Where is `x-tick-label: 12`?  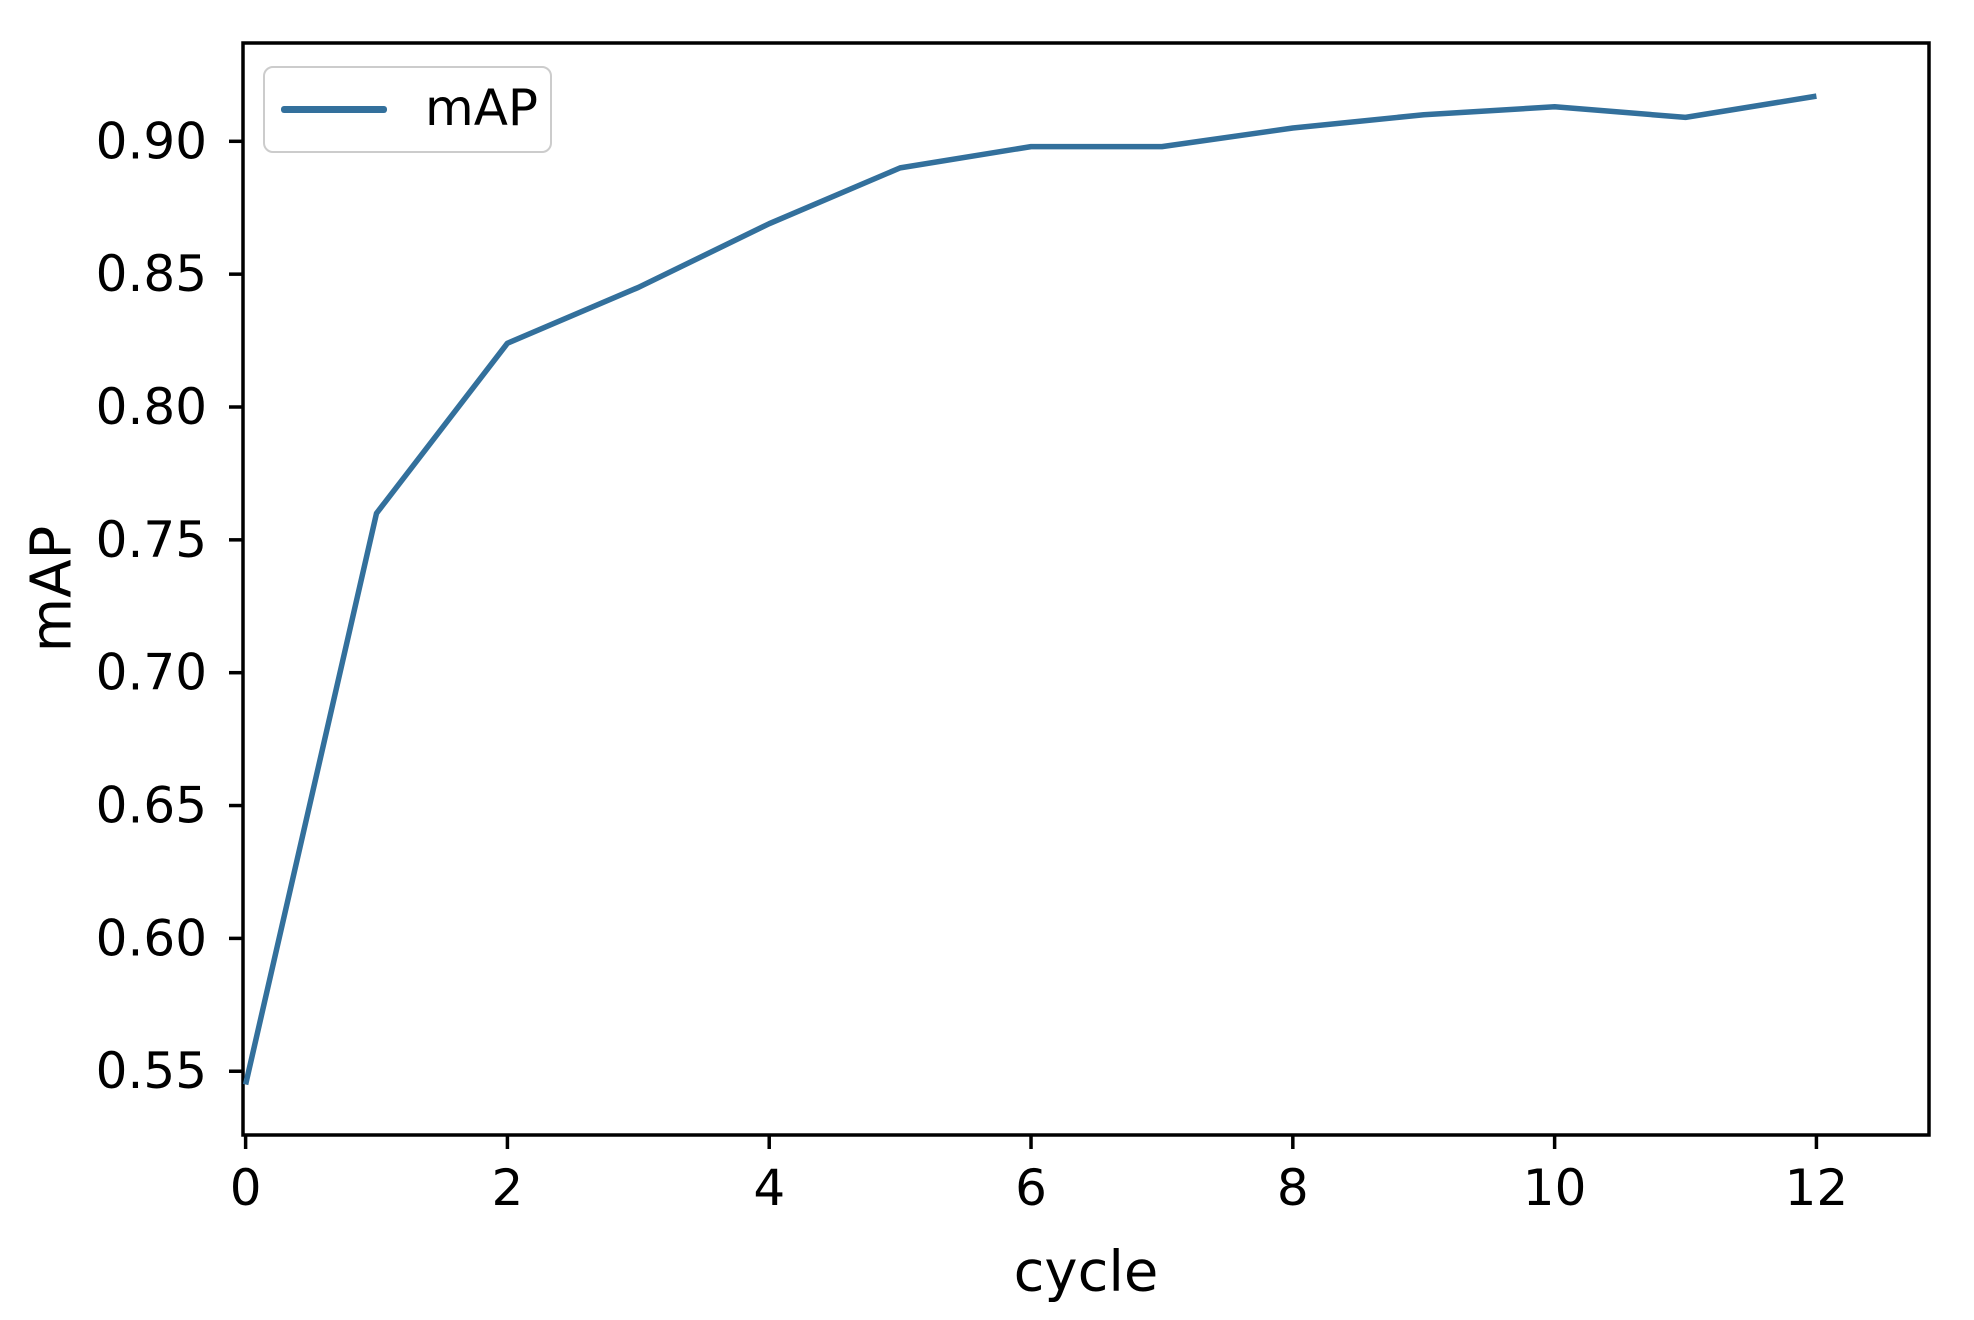
x-tick-label: 12 is located at coordinates (1817, 1188).